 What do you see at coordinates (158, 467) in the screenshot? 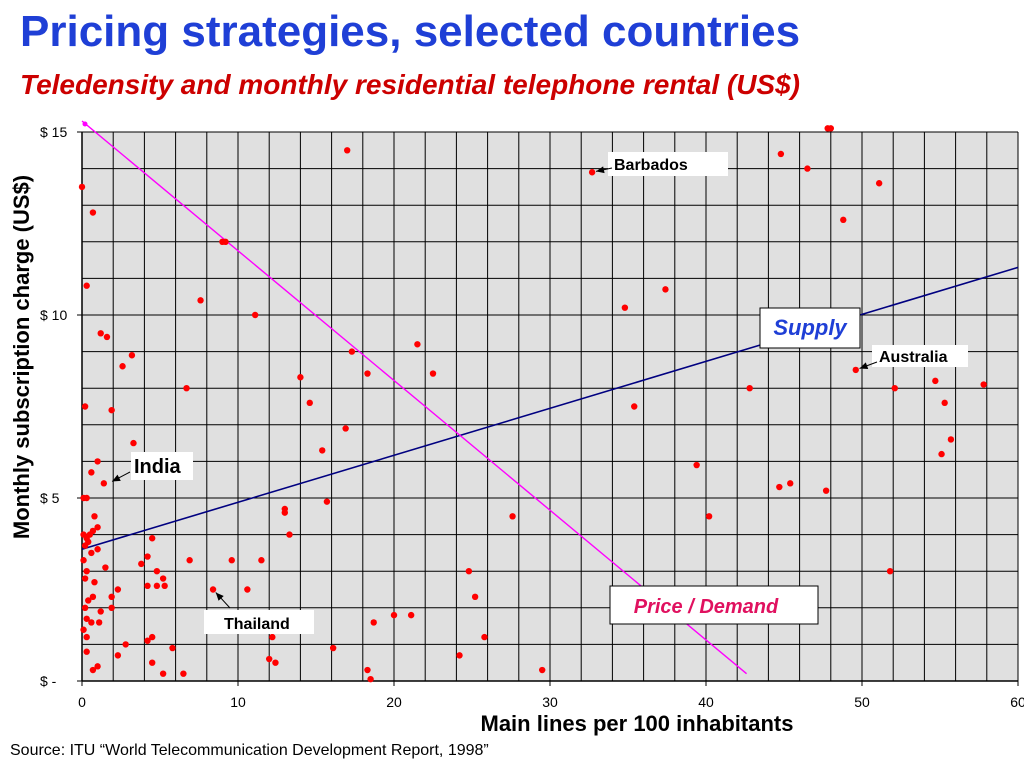
I see `callout-label-india: India` at bounding box center [158, 467].